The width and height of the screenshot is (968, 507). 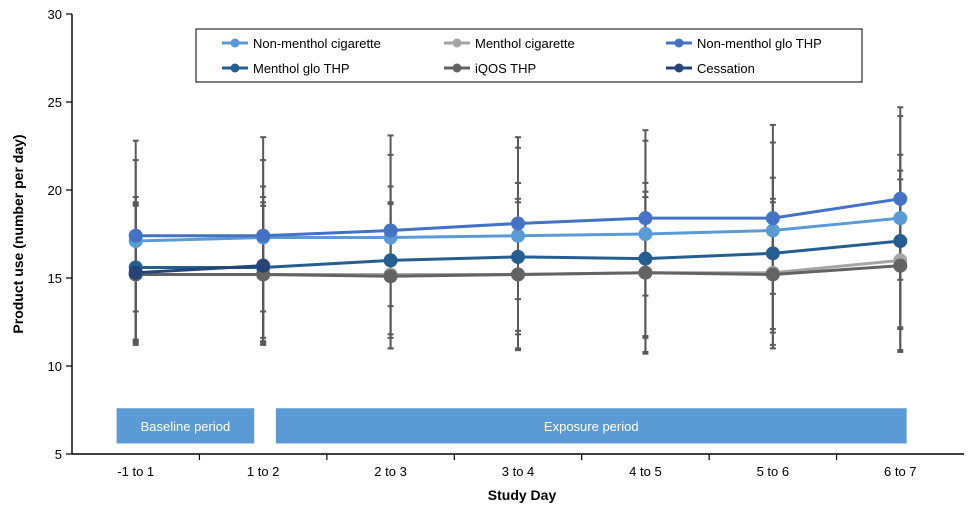 What do you see at coordinates (55, 14) in the screenshot?
I see `y-tick-label: 30` at bounding box center [55, 14].